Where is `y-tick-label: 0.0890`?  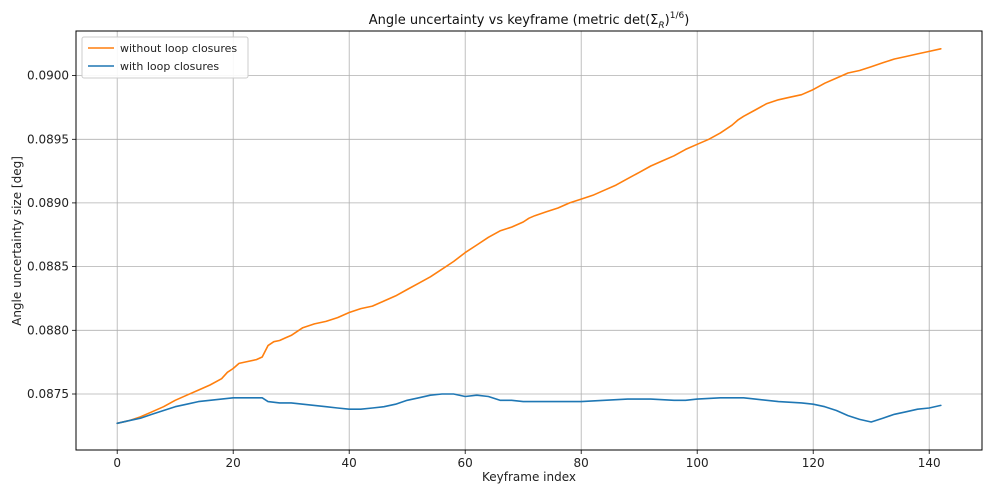
y-tick-label: 0.0890 is located at coordinates (48, 203).